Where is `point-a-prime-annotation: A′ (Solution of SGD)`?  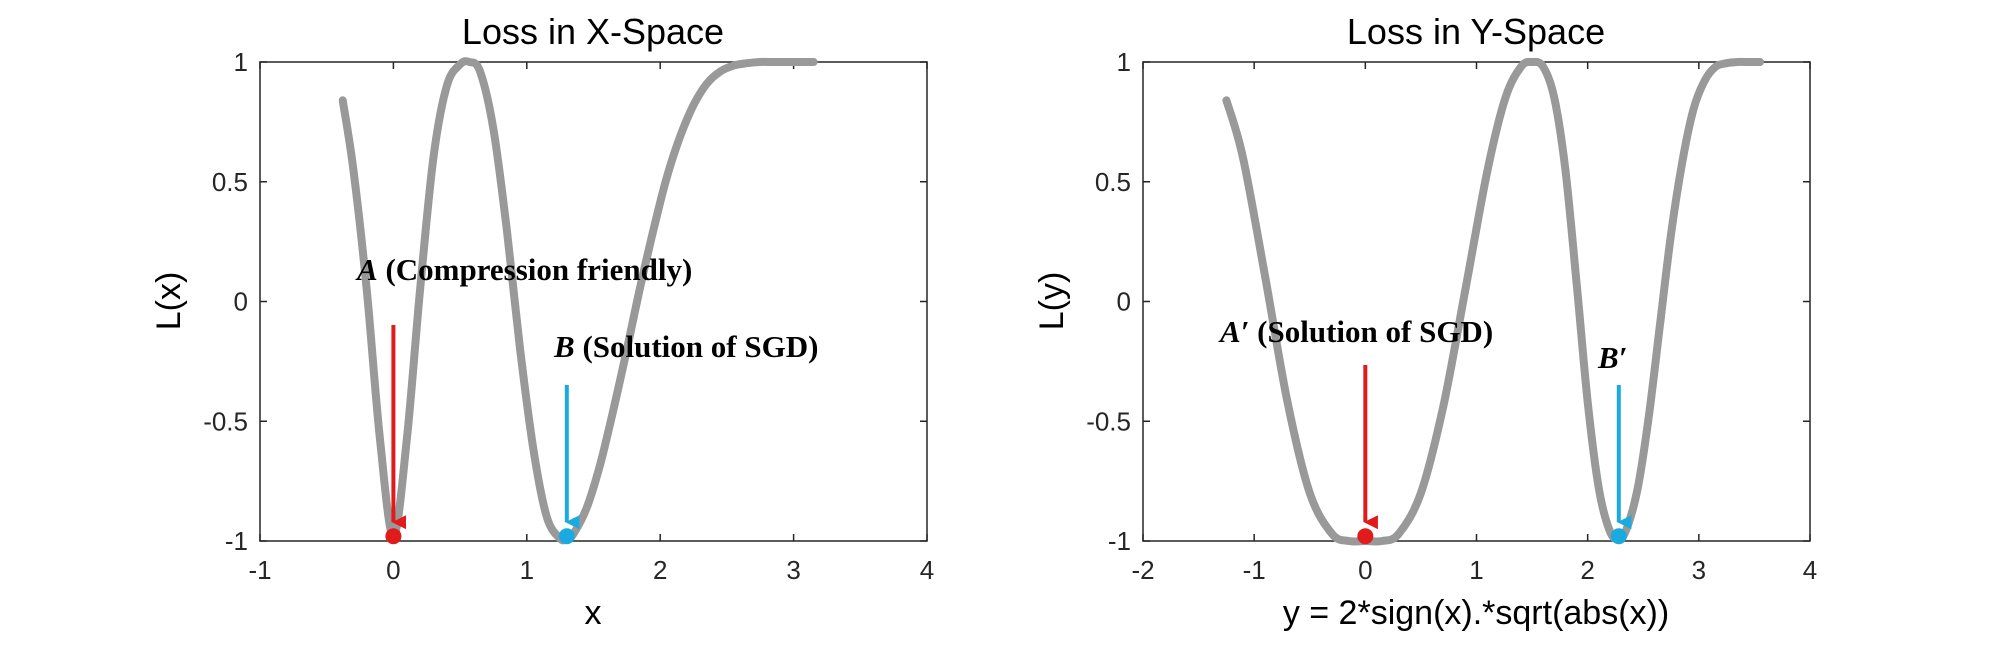 point-a-prime-annotation: A′ (Solution of SGD) is located at coordinates (1355, 331).